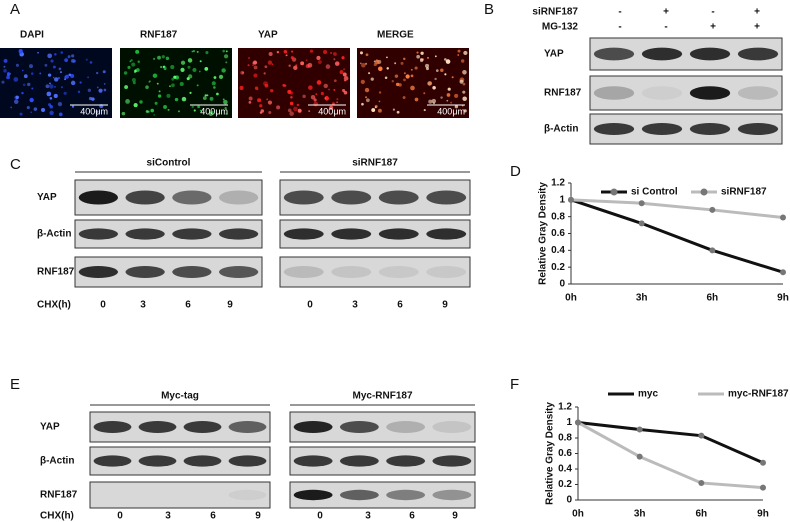 The height and width of the screenshot is (522, 790). I want to click on group-label: siControl, so click(169, 163).